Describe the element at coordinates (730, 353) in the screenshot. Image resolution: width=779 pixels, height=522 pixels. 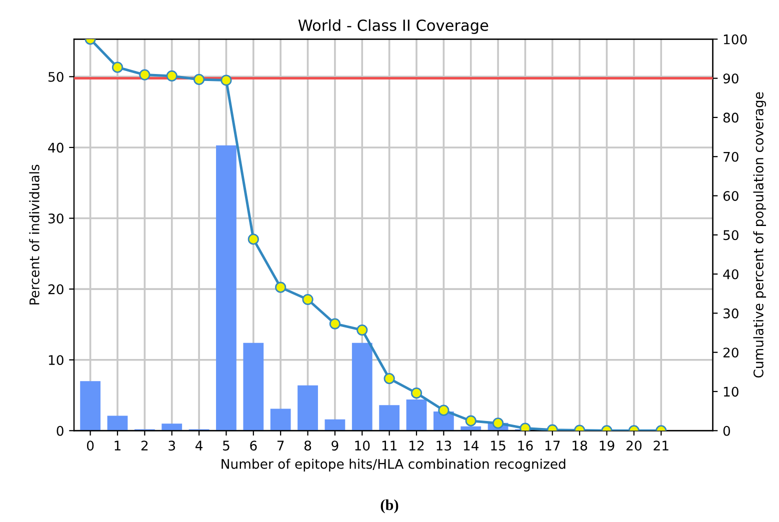
I see `y2-tick-label: 20` at that location.